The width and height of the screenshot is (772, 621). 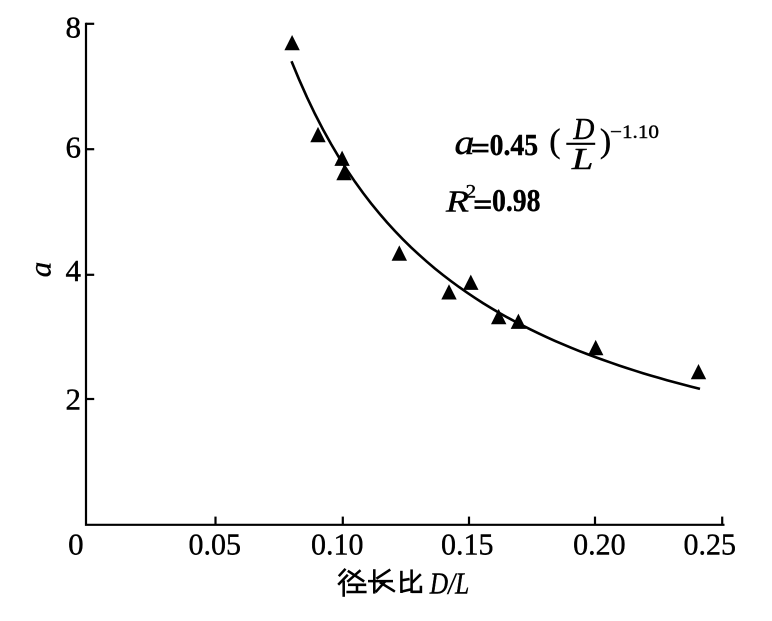 What do you see at coordinates (582, 159) in the screenshot?
I see `svg-text: L` at bounding box center [582, 159].